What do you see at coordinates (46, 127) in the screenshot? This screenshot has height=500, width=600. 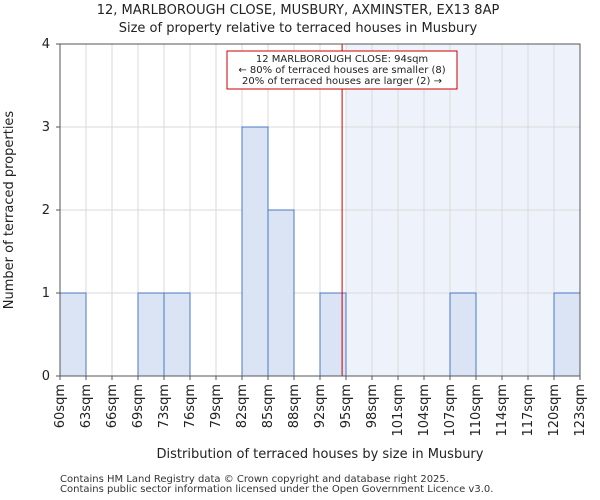 I see `y-tick-label: 3` at bounding box center [46, 127].